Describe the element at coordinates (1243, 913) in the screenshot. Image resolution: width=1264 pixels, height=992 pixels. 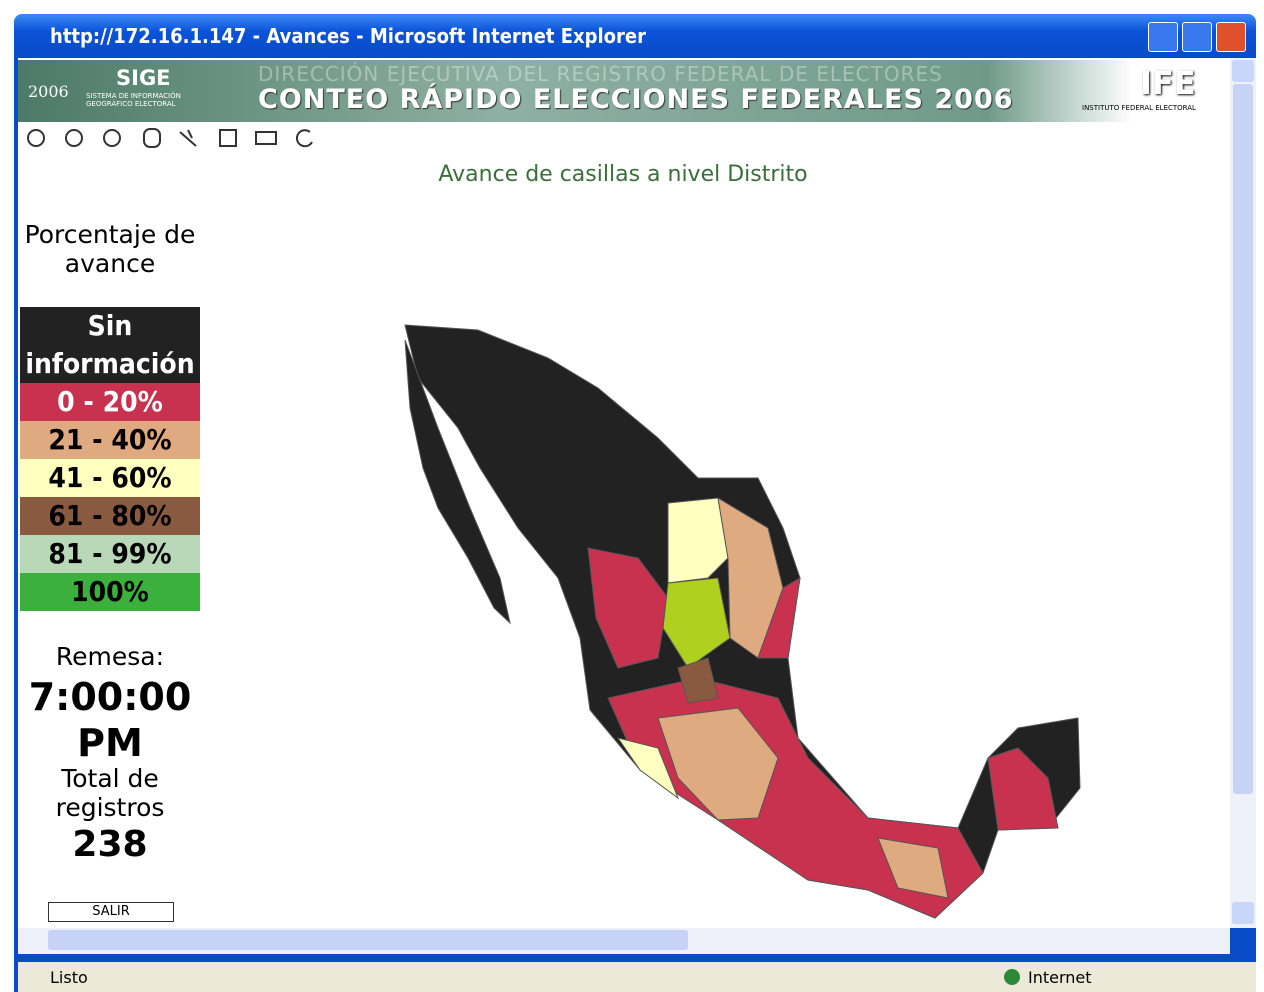
I see `scroll-down-button` at that location.